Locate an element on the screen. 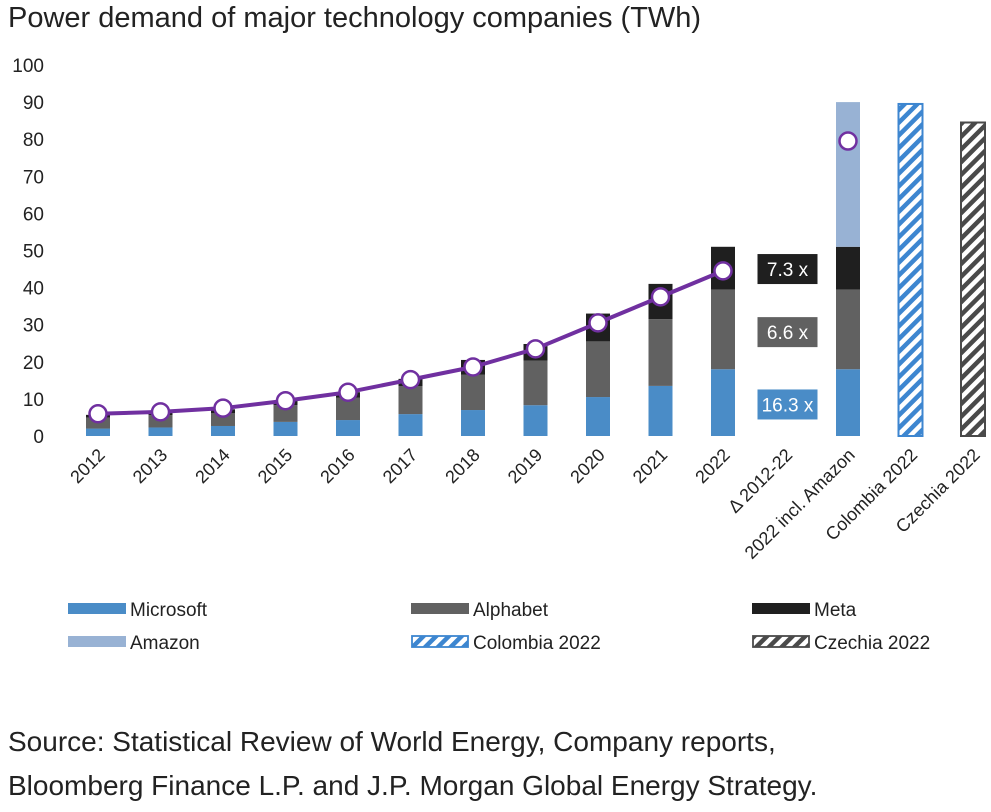 The width and height of the screenshot is (991, 812). legend-label-meta: Meta is located at coordinates (835, 610).